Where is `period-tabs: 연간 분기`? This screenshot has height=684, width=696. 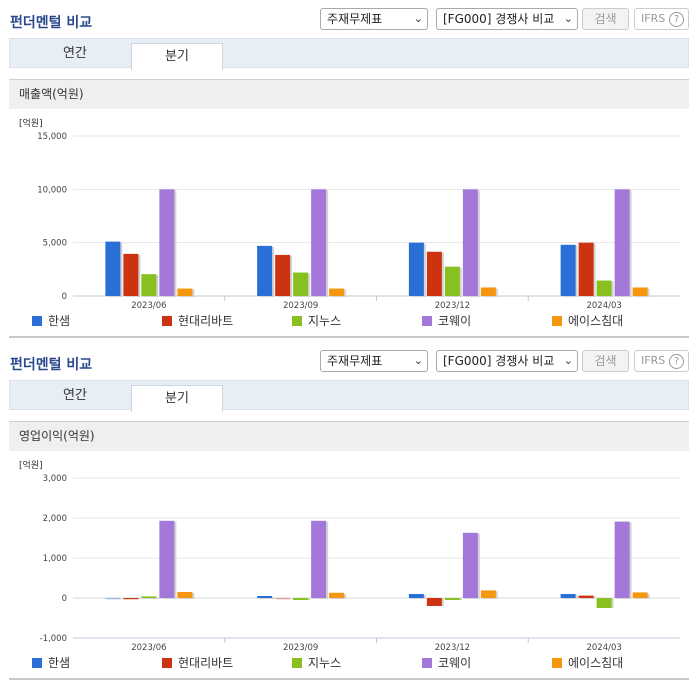 period-tabs: 연간 분기 is located at coordinates (349, 54).